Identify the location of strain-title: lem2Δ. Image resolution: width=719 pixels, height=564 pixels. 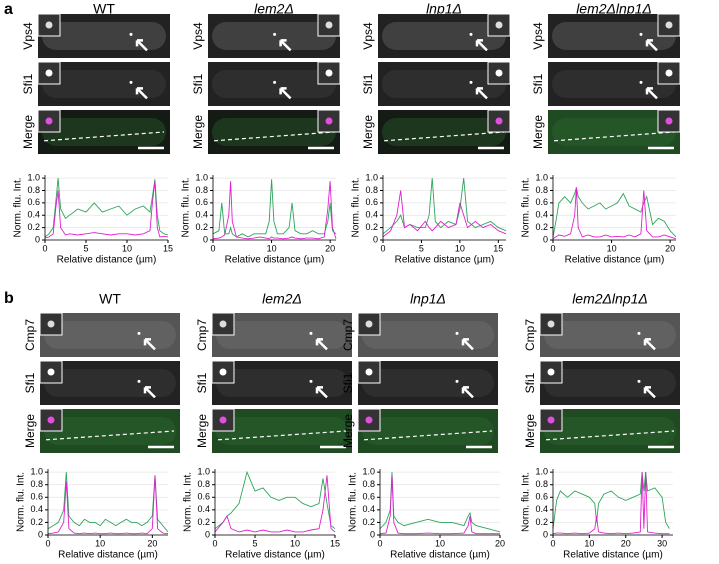
(274, 9).